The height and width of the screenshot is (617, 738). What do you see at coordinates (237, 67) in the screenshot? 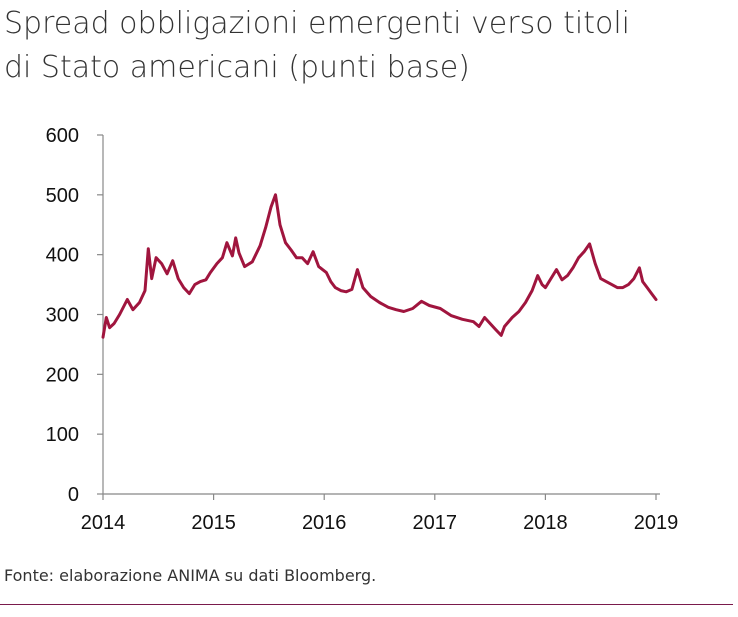
I see `chart-title-line-2: di Stato americani (punti base)` at bounding box center [237, 67].